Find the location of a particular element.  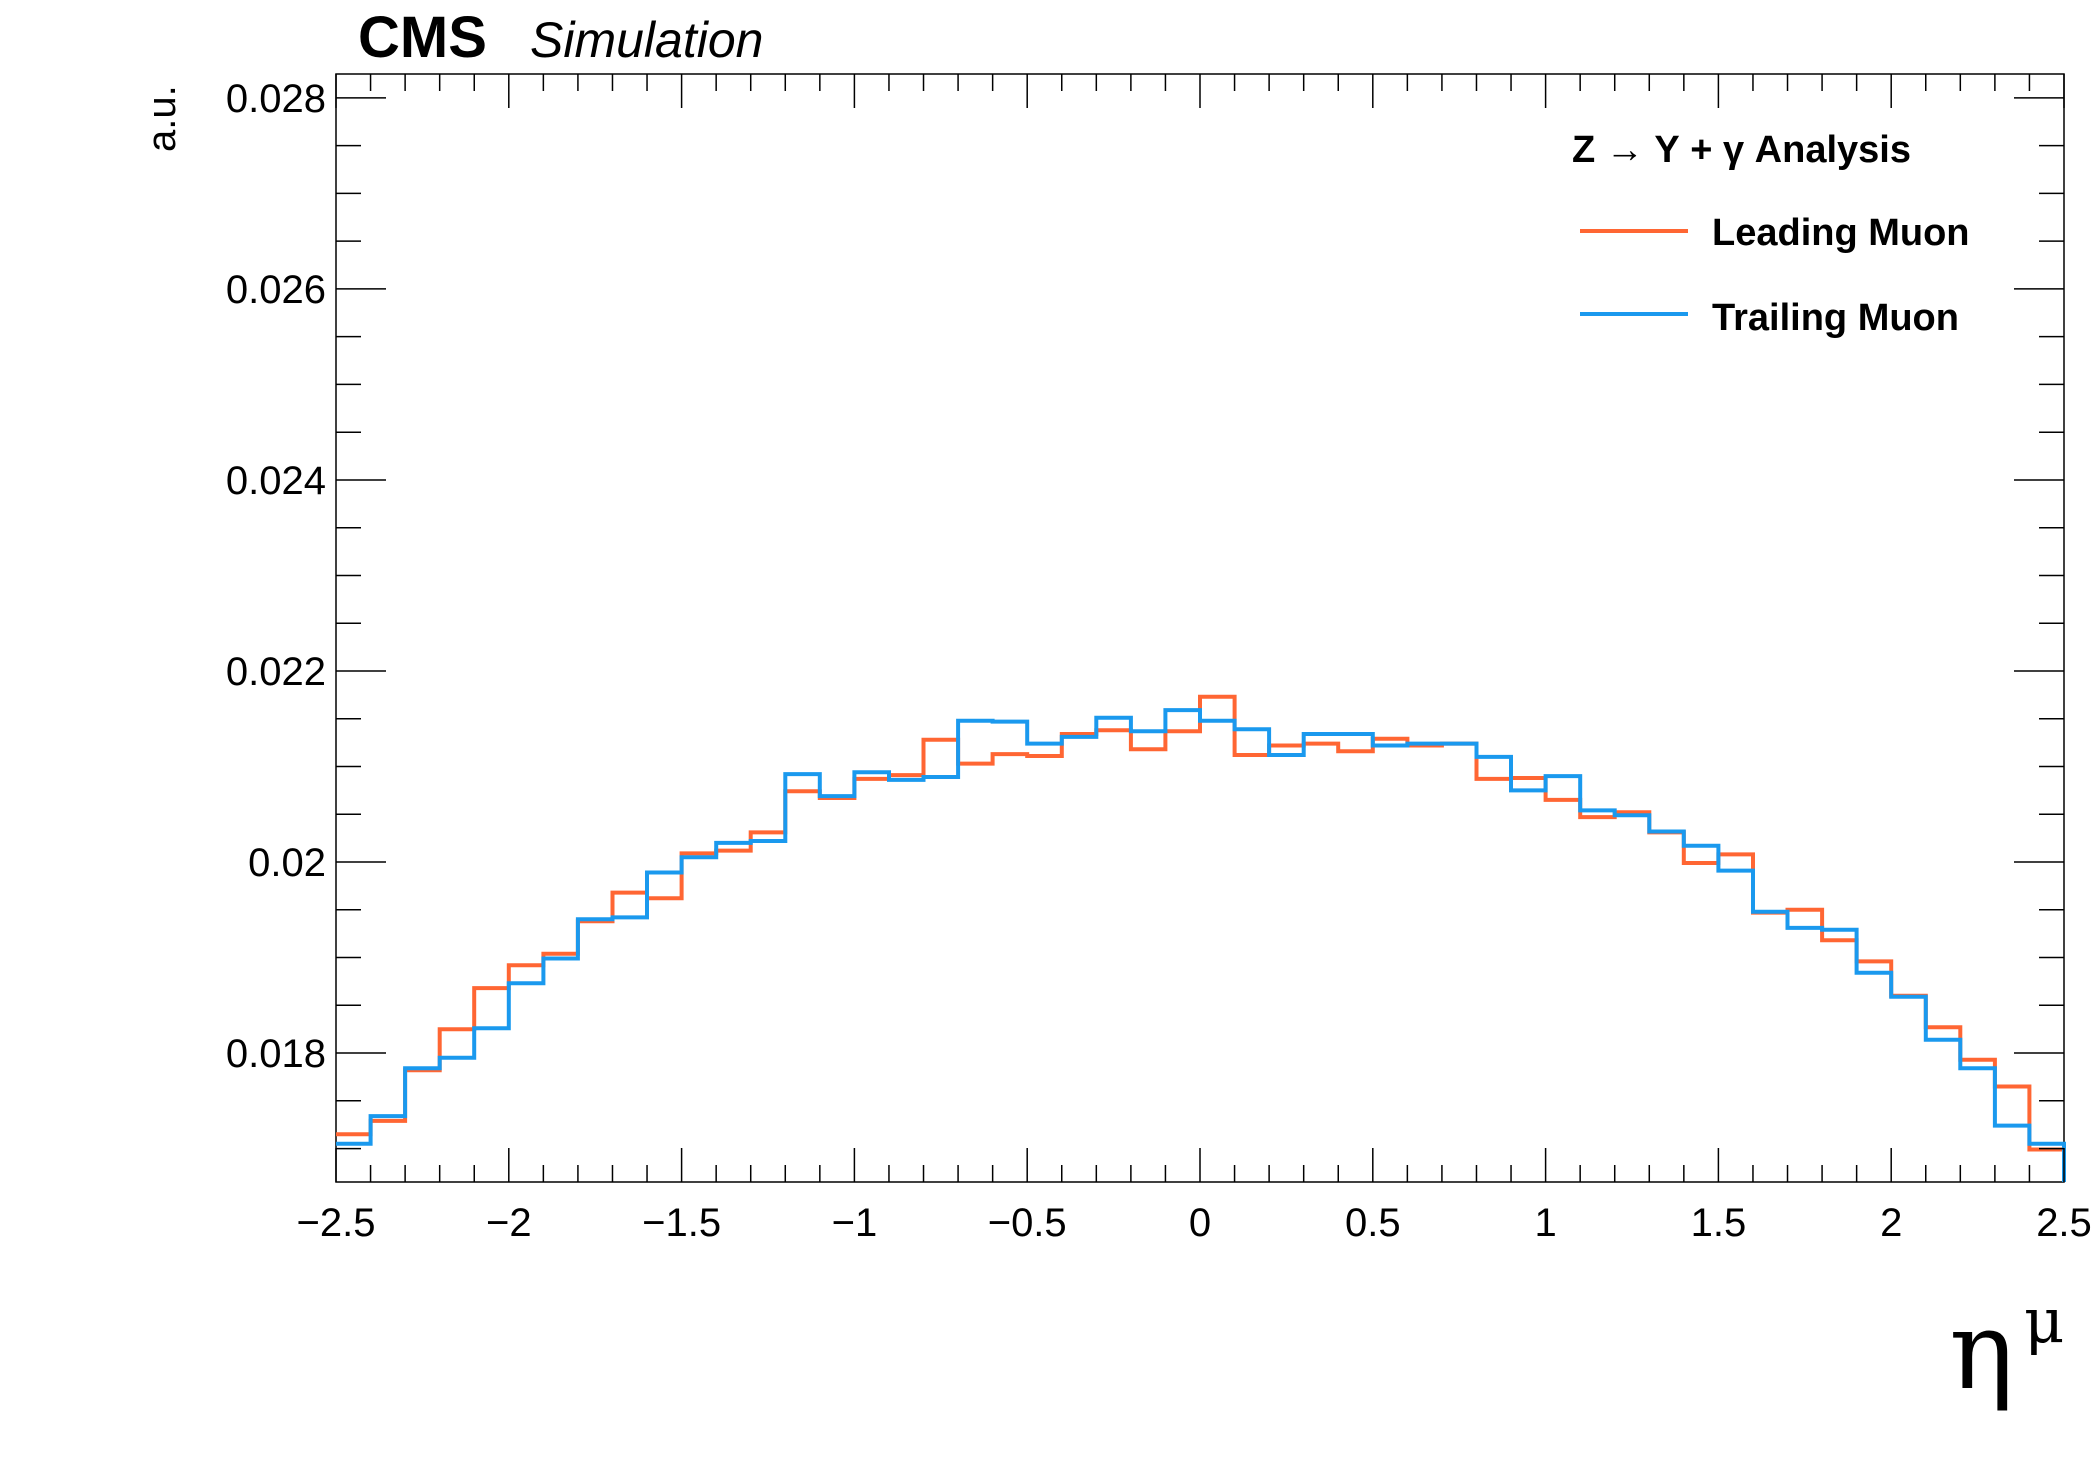

y-tick-label: 0.028 is located at coordinates (276, 99).